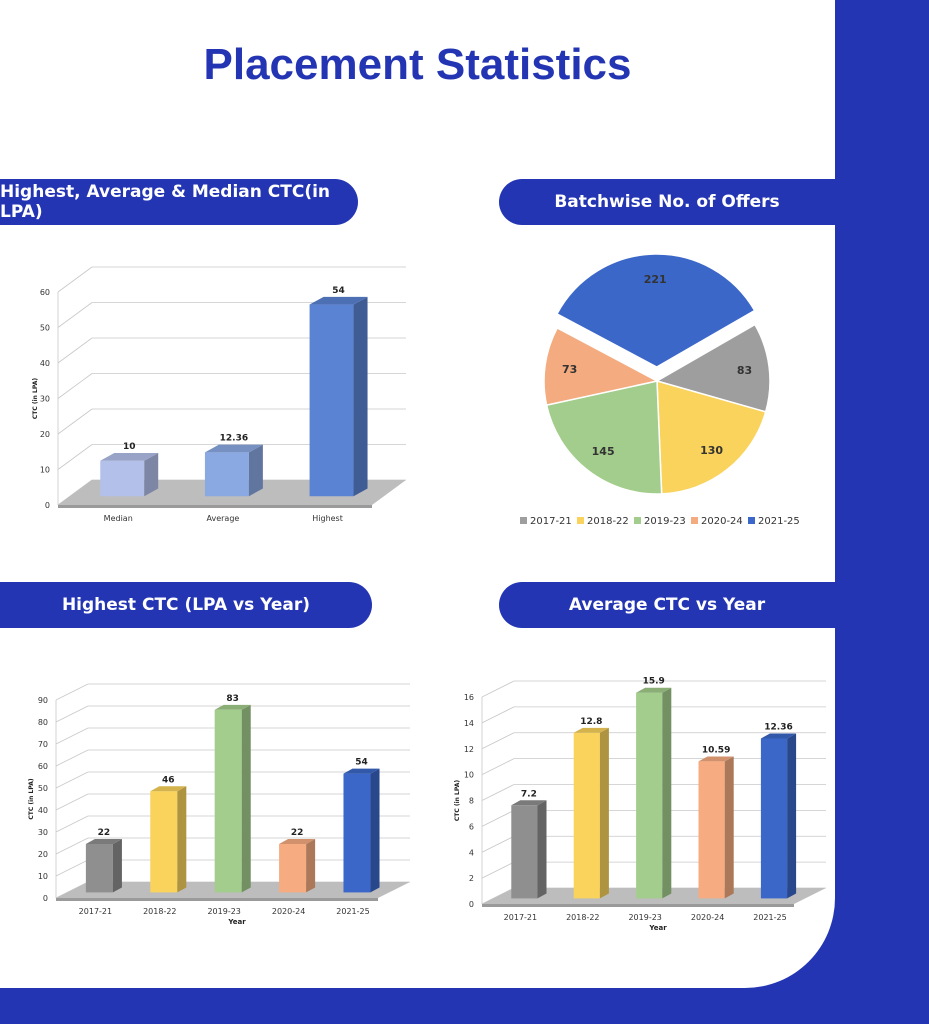 This screenshot has width=929, height=1024. I want to click on legend-label: 2021-25, so click(779, 521).